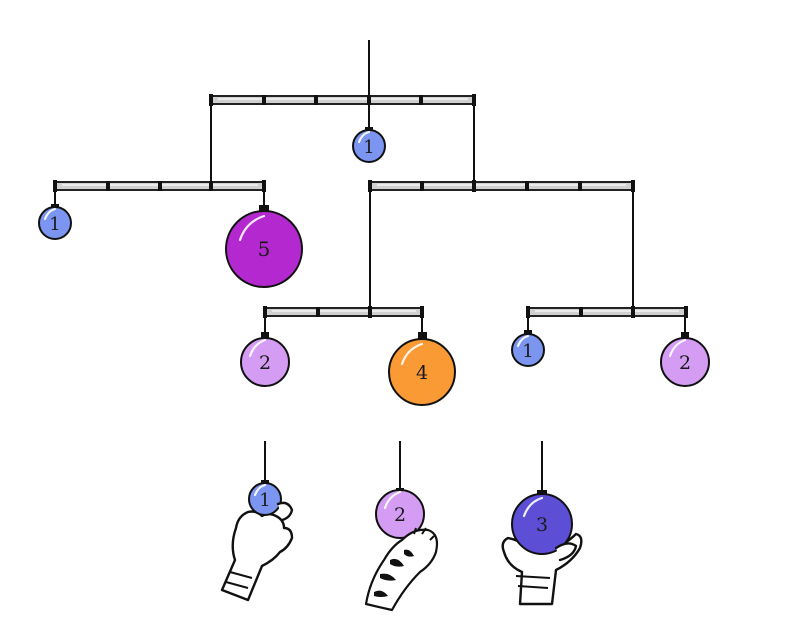 This screenshot has width=800, height=644. Describe the element at coordinates (264, 500) in the screenshot. I see `option-a-weight: 1` at that location.